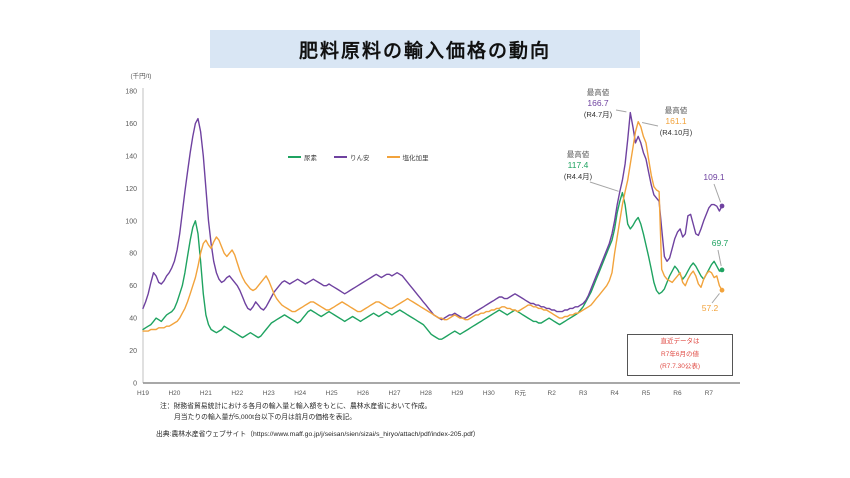  What do you see at coordinates (426, 393) in the screenshot?
I see `x-tick-label: H28` at bounding box center [426, 393].